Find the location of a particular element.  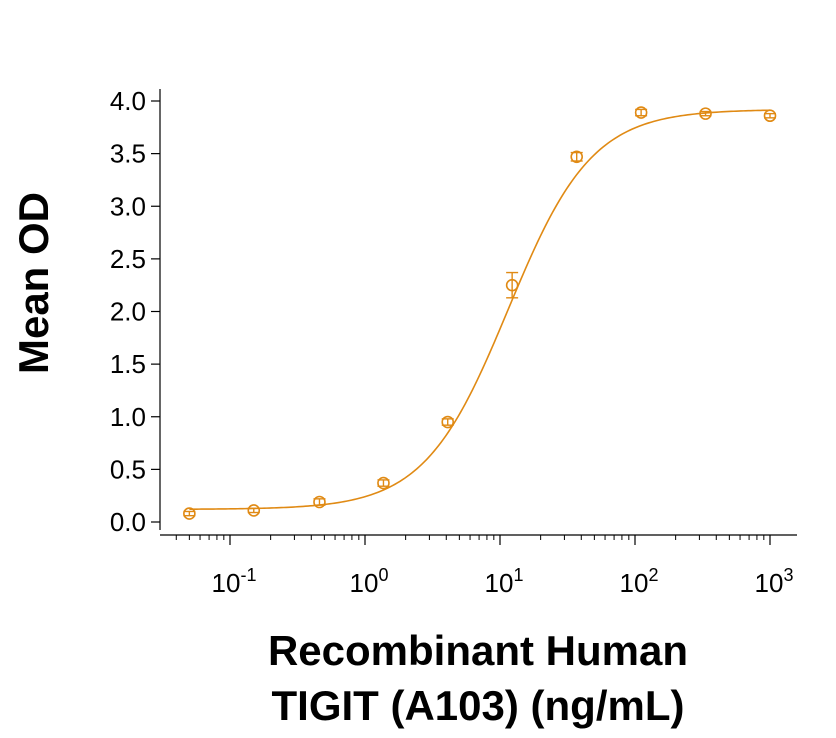

x-axis: 10⁻¹ 10⁰ 10¹ 10² 10³ is located at coordinates (478, 566).